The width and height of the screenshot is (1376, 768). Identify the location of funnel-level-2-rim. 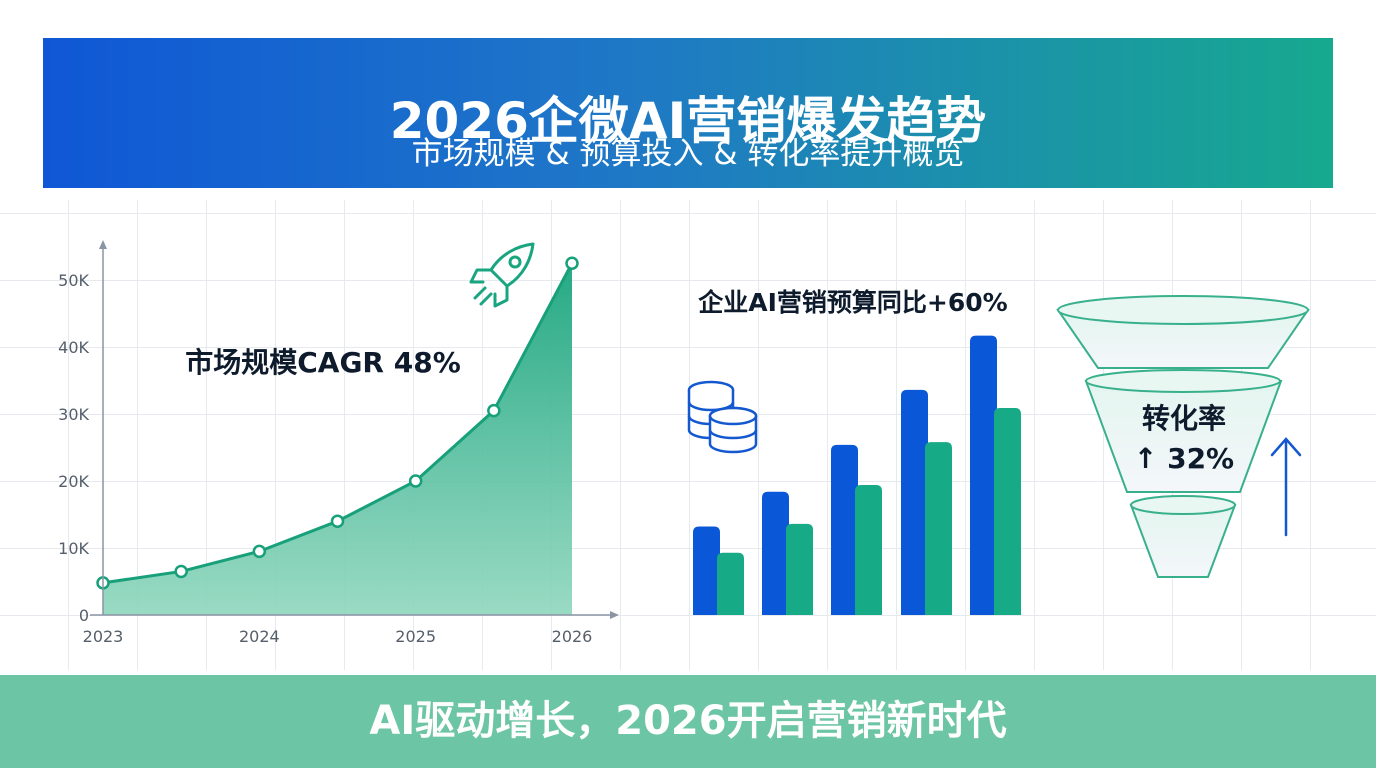
(1183, 381).